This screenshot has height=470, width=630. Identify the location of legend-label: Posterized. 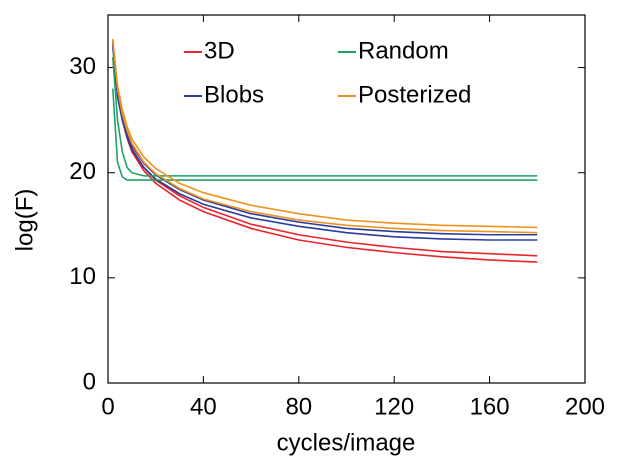
(414, 94).